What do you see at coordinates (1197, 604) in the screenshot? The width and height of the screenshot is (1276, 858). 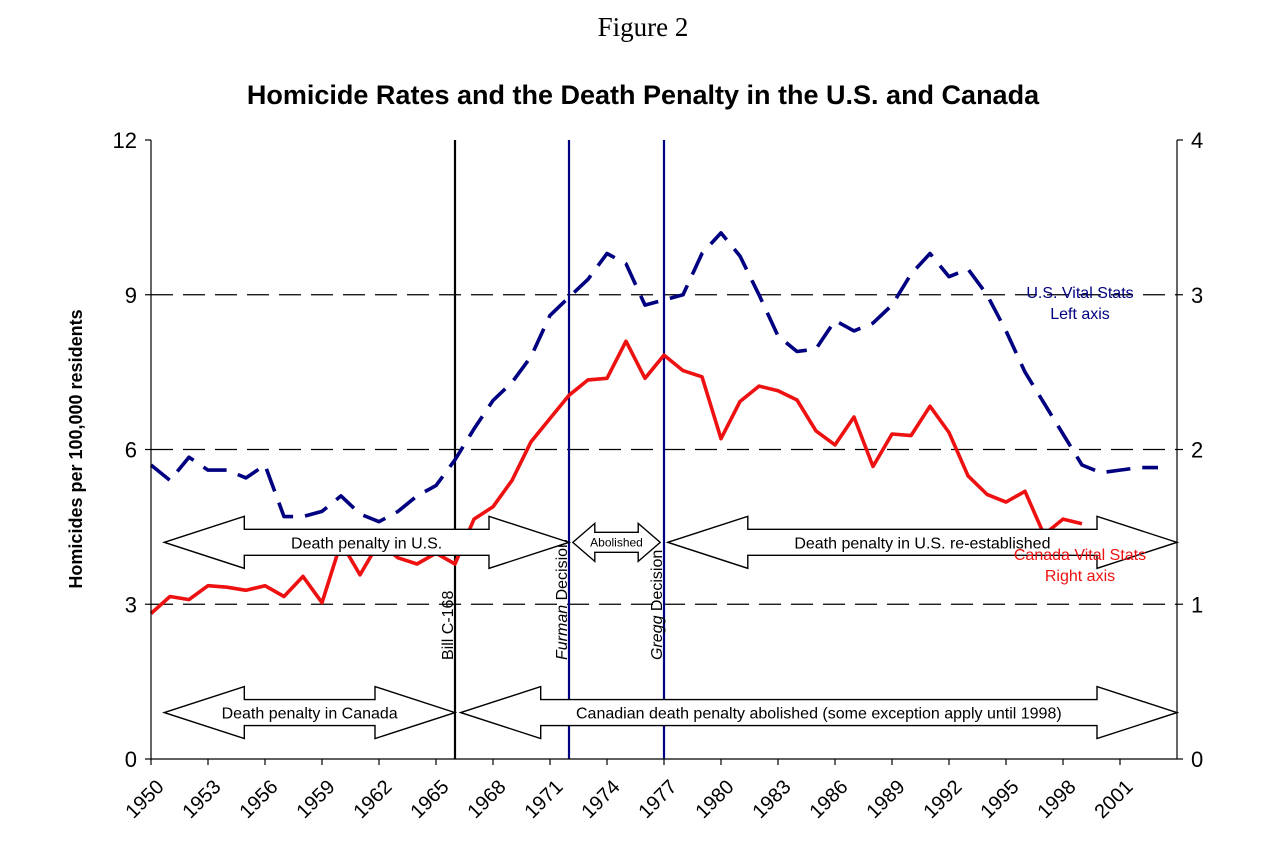 I see `right-tick-label: 1` at bounding box center [1197, 604].